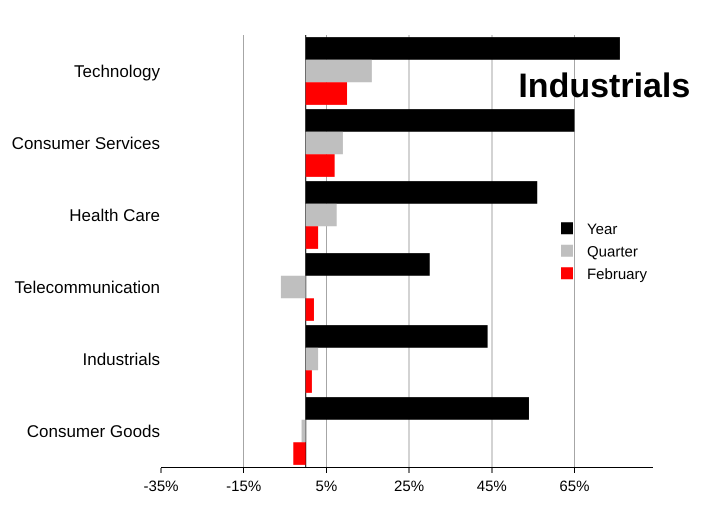 Image resolution: width=708 pixels, height=517 pixels. Describe the element at coordinates (409, 486) in the screenshot. I see `x-tick-label: 25%` at that location.